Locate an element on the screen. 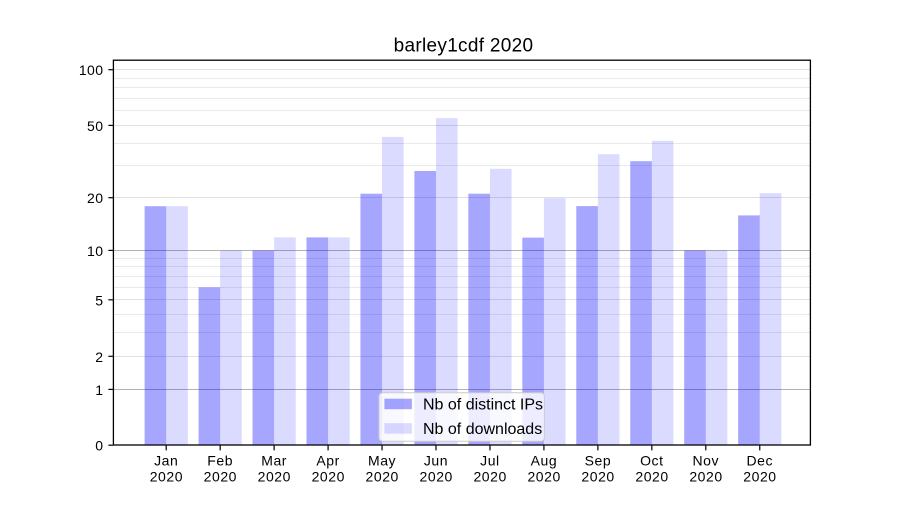 The image size is (900, 505). svg-text: Jun is located at coordinates (436, 461).